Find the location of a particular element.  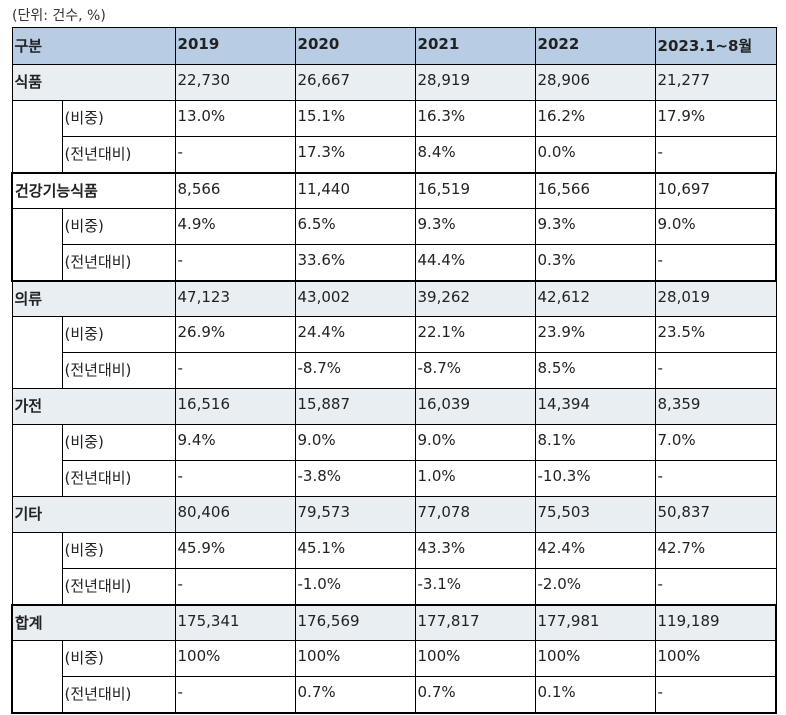

category-name: 가전 is located at coordinates (93, 406).